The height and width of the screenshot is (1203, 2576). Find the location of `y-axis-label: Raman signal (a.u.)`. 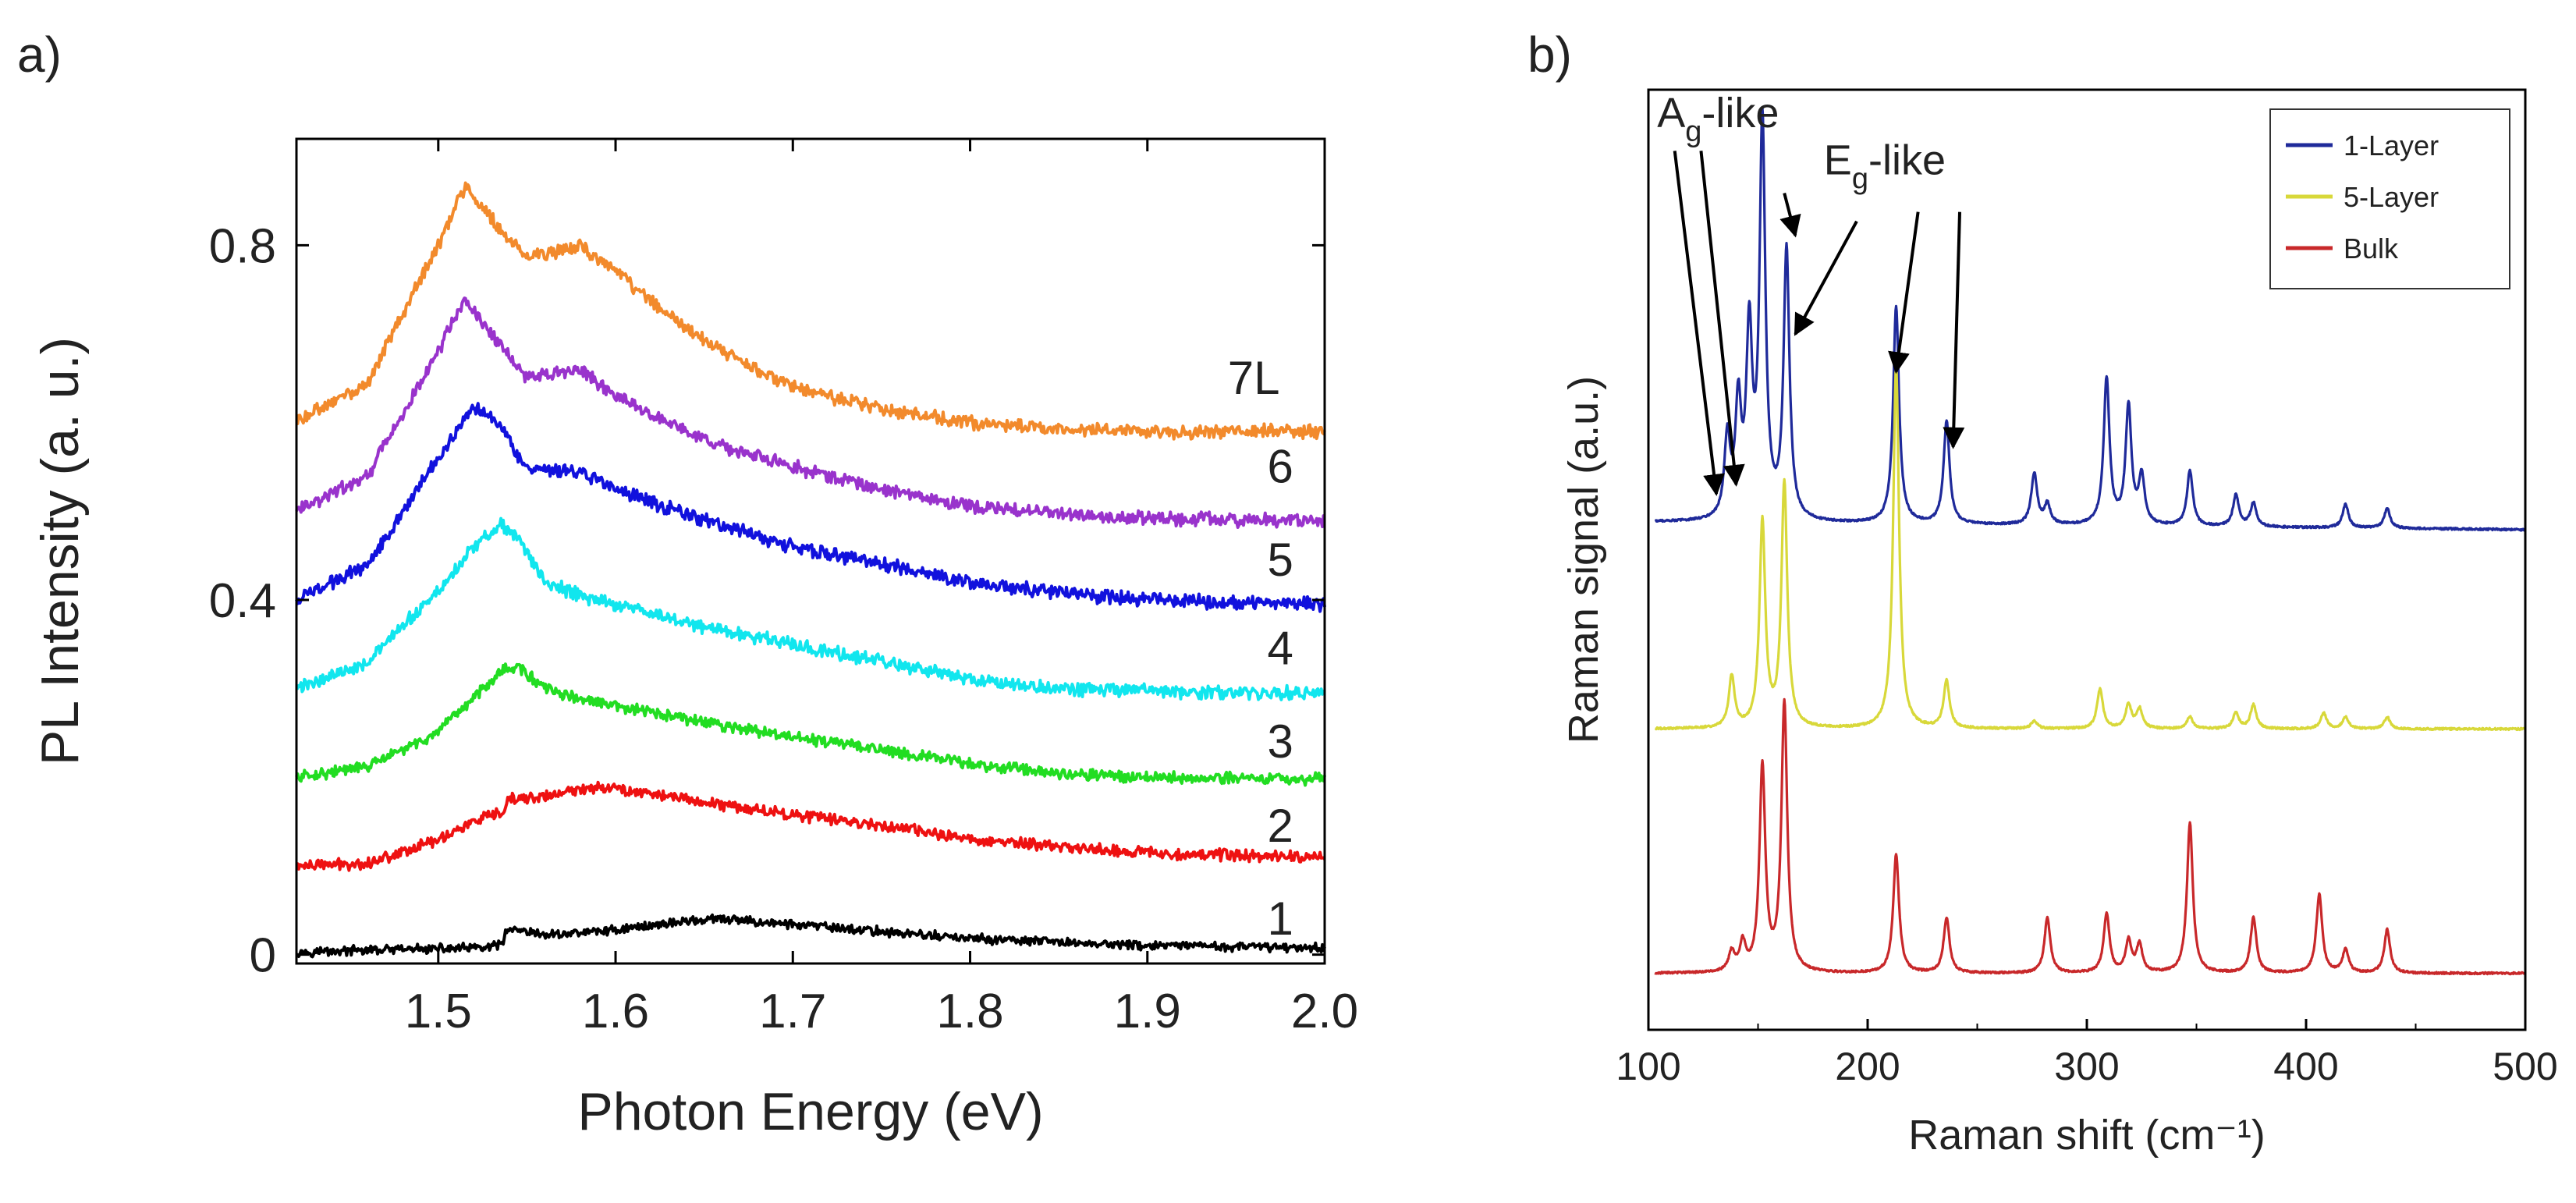

y-axis-label: Raman signal (a.u.) is located at coordinates (1583, 559).